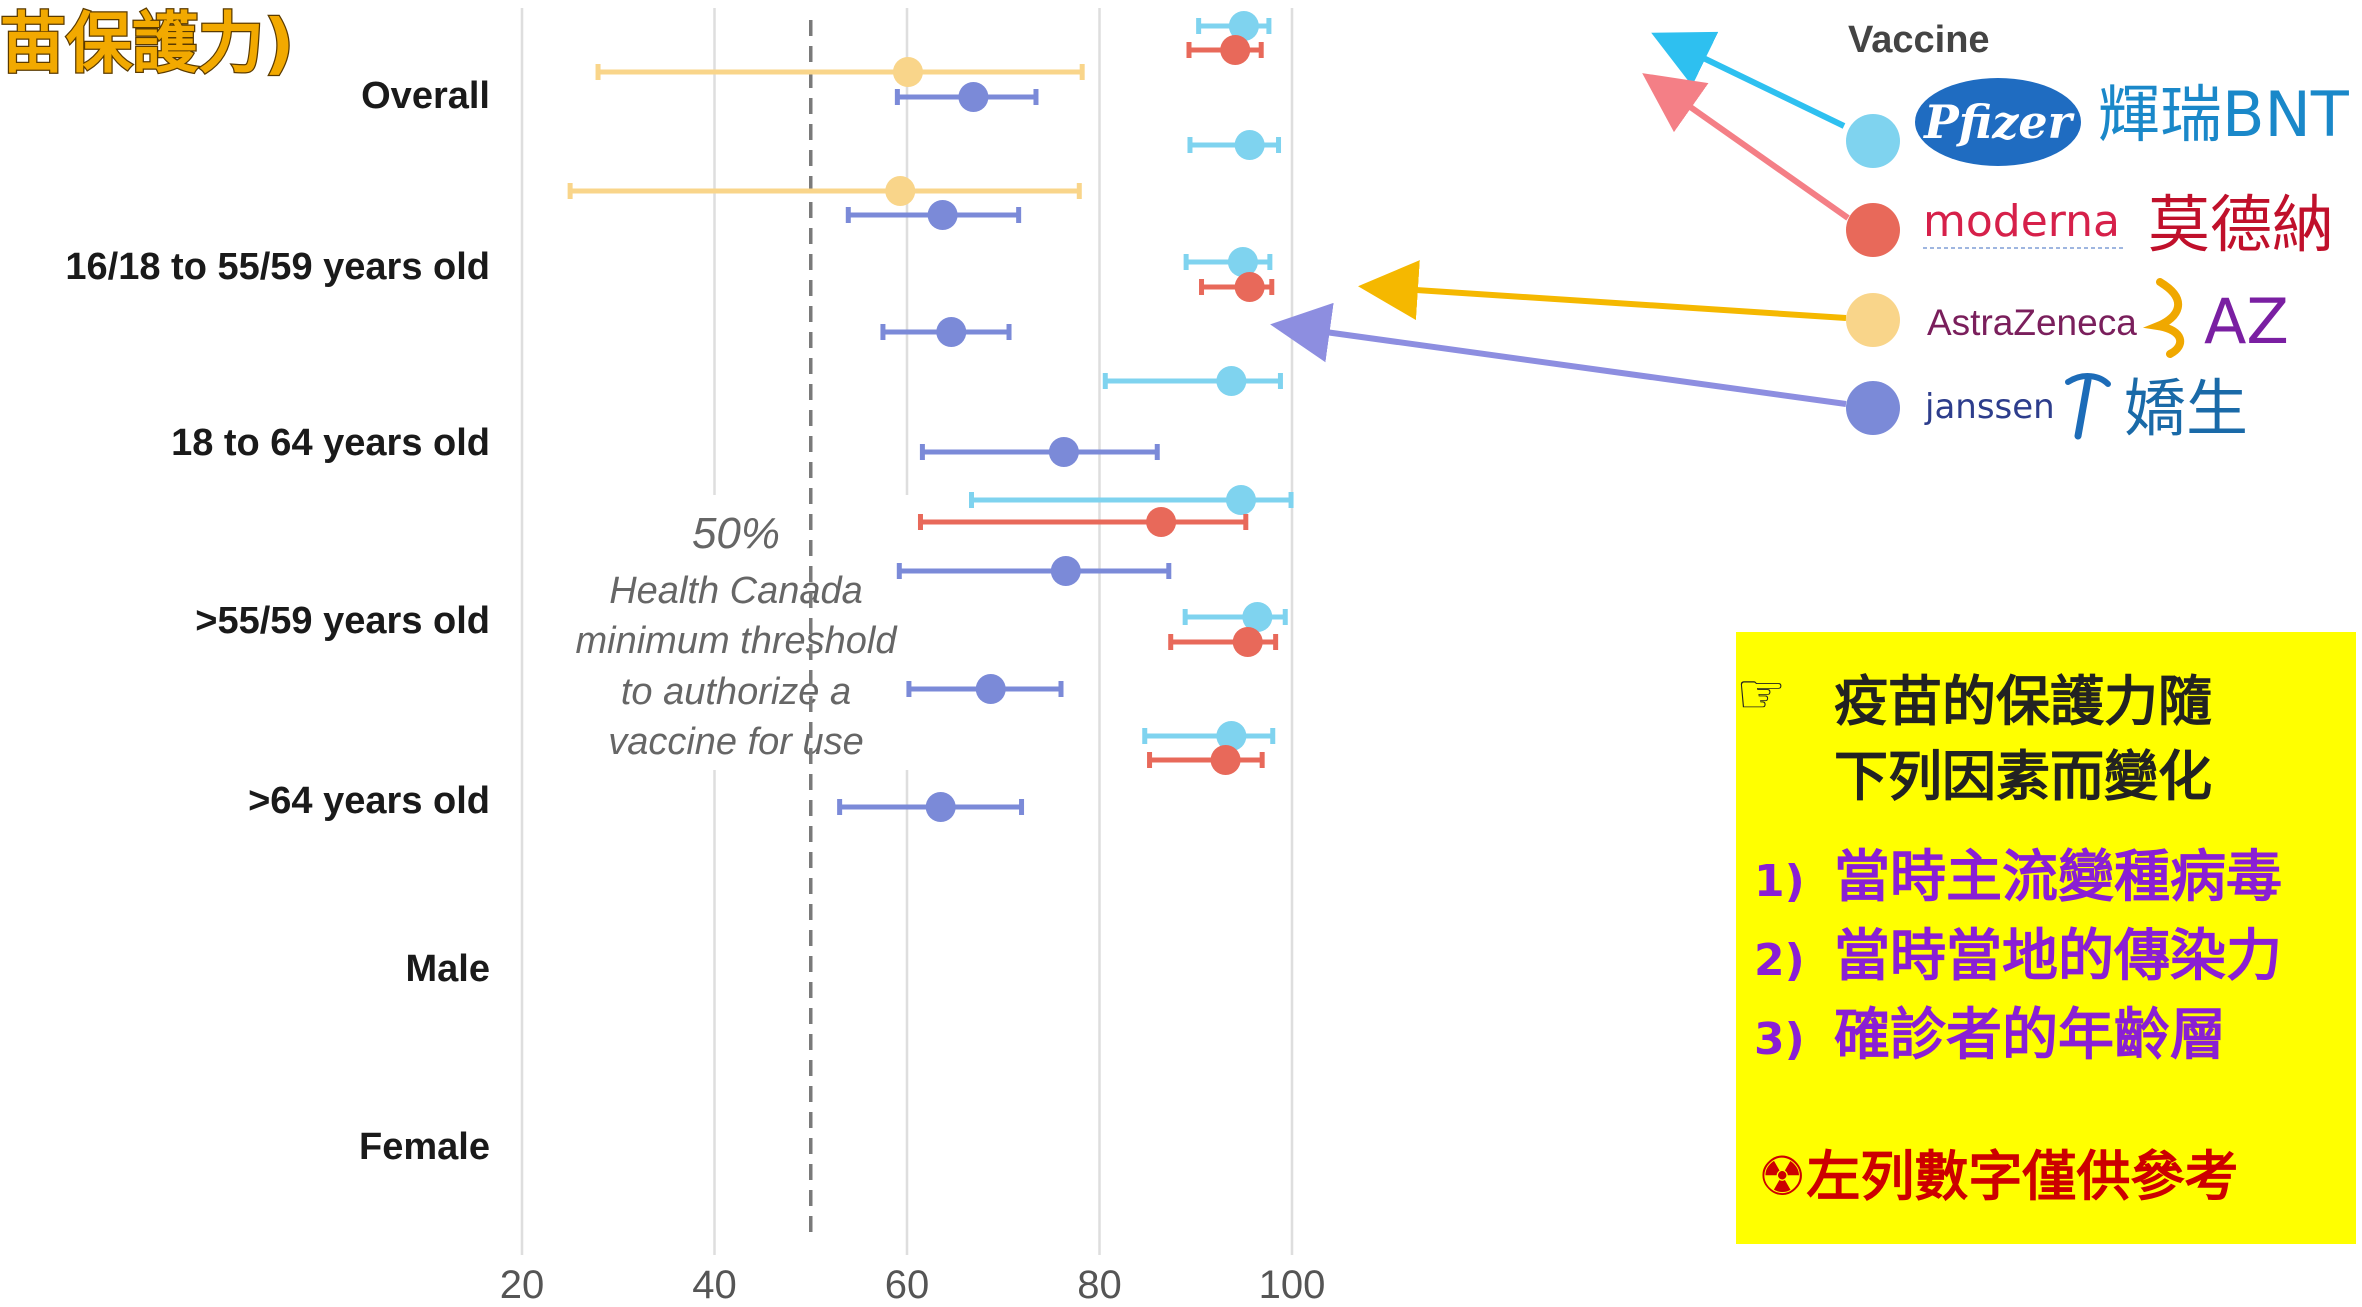  I want to click on astrazeneca-brand: AstraZeneca, so click(2032, 322).